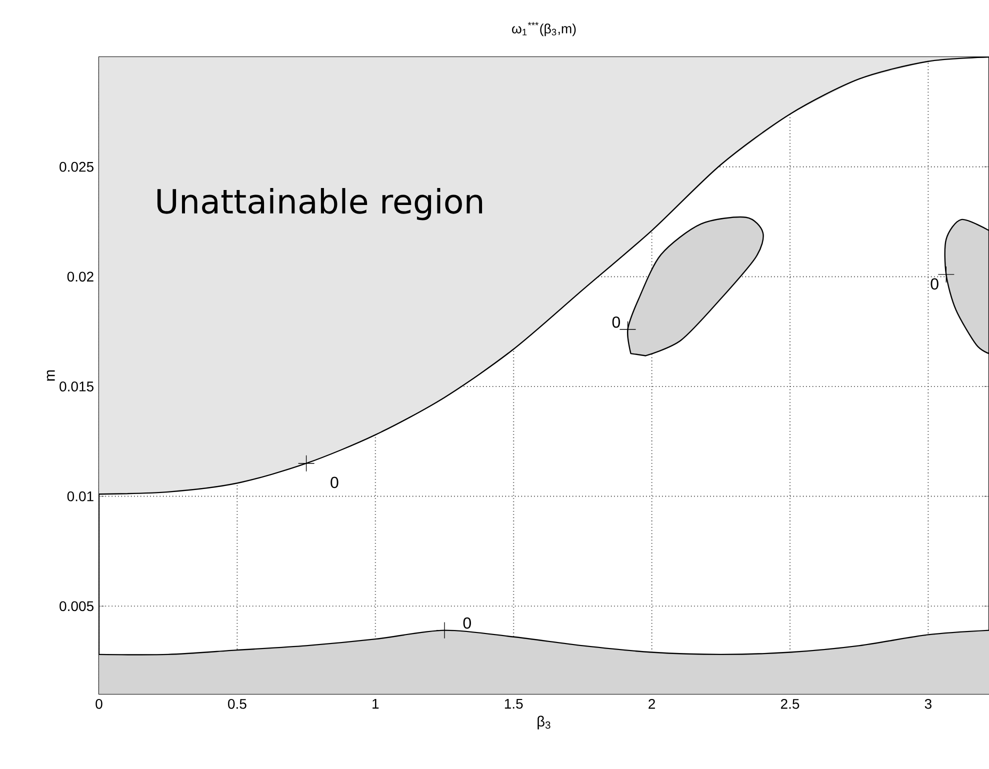 This screenshot has height=769, width=989. I want to click on y-tick-label: 0.005, so click(77, 606).